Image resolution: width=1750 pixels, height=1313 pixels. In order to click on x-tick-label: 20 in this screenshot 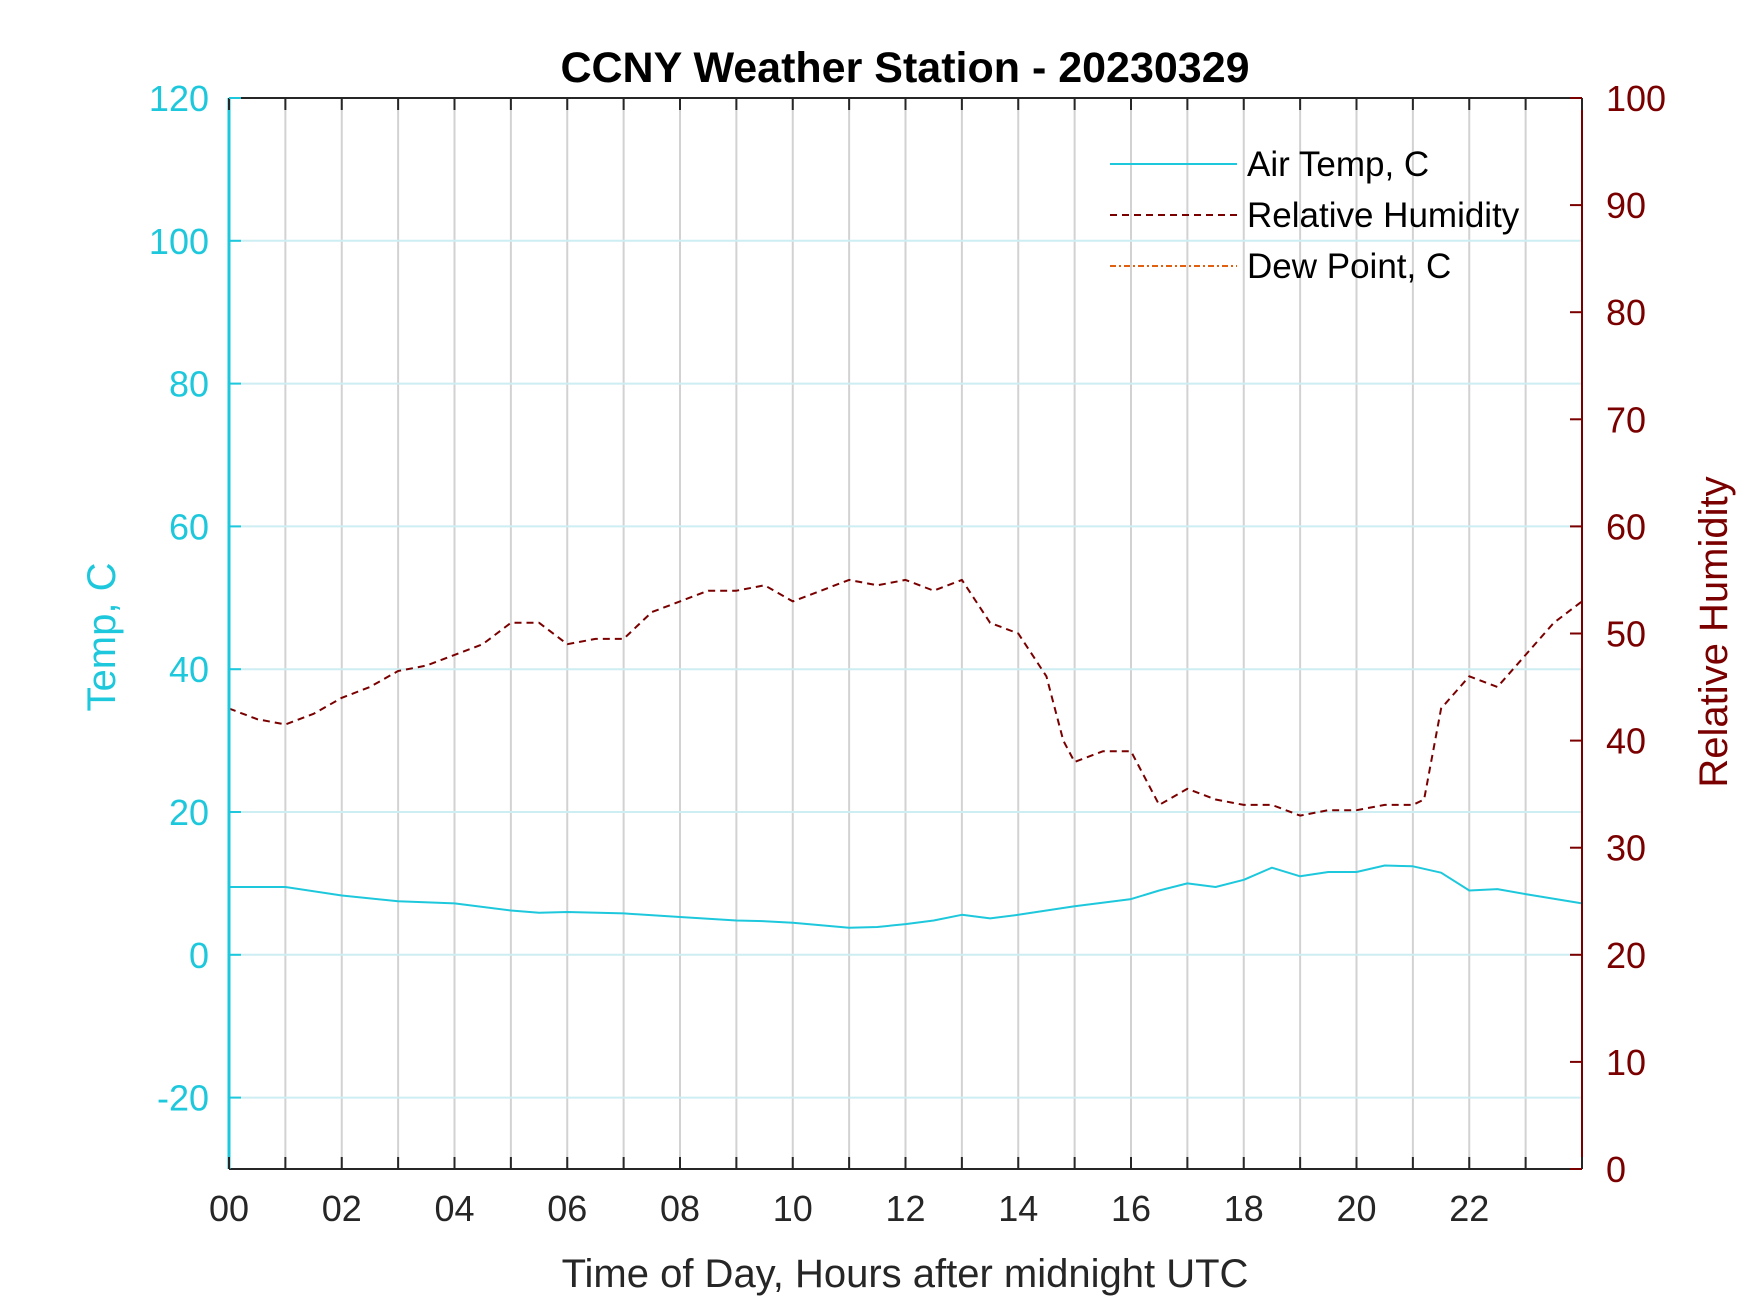, I will do `click(1356, 1208)`.